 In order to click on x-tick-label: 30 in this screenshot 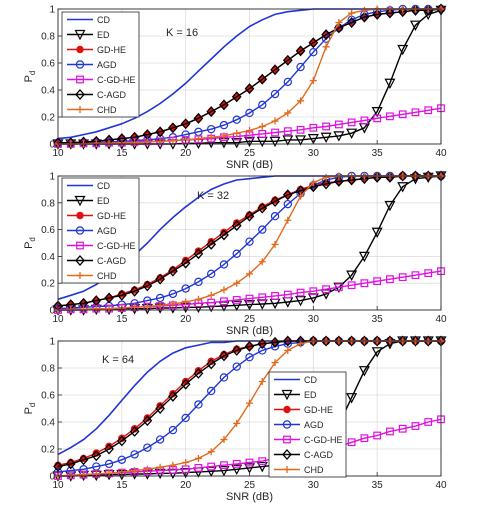, I will do `click(314, 485)`.